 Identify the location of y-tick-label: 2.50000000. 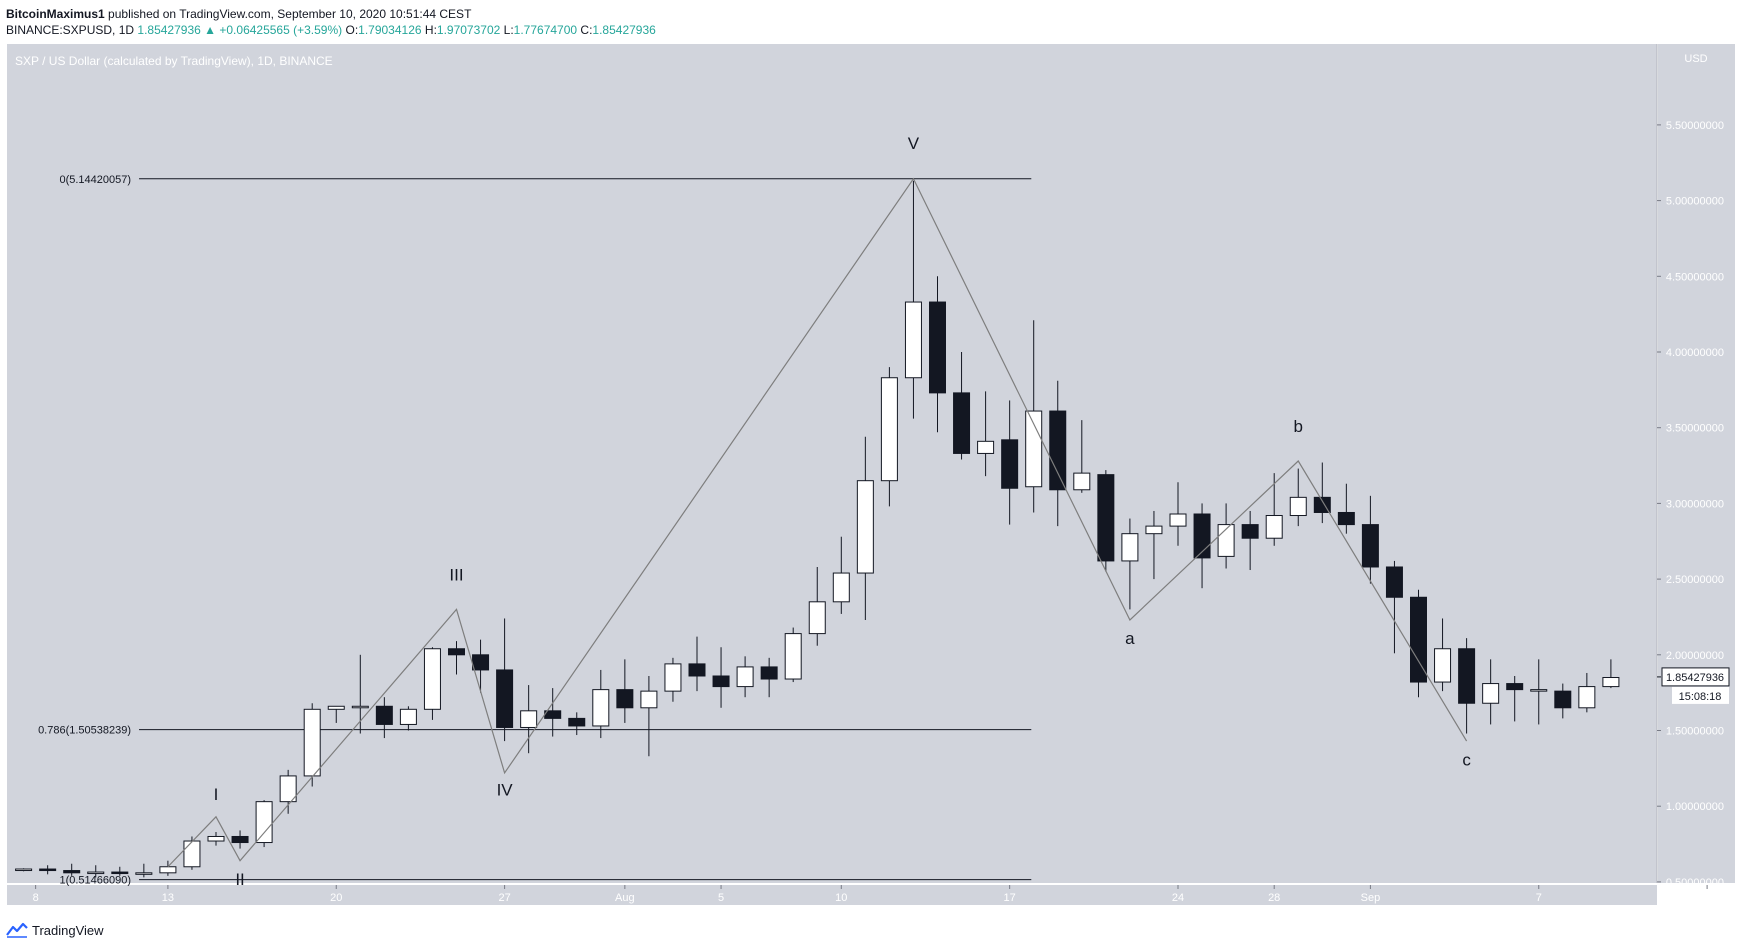
(1695, 580).